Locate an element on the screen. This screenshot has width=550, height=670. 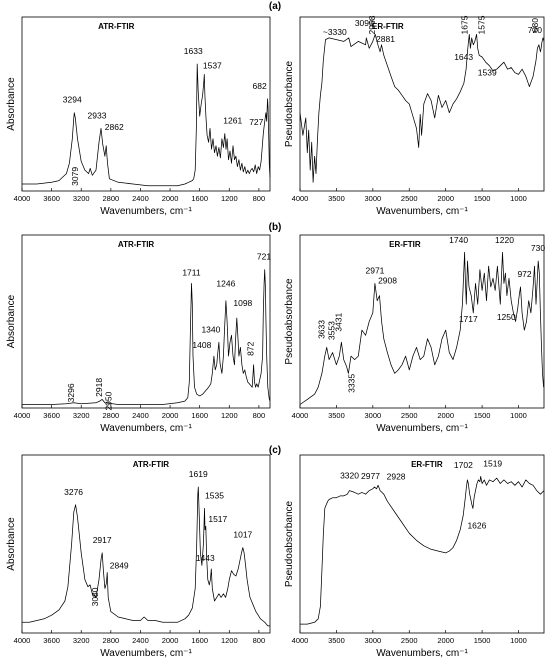
x-tick-label: 3000 is located at coordinates (372, 640).